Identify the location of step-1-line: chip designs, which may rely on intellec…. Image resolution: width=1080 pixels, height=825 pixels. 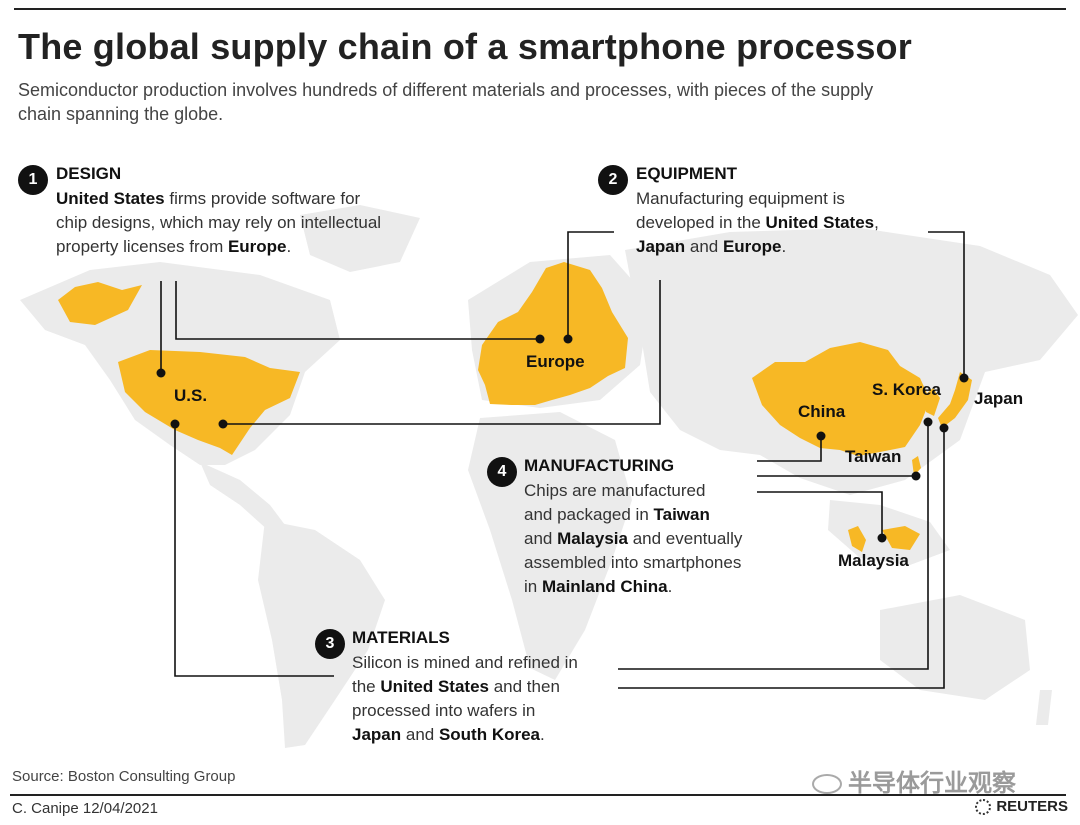
(219, 222).